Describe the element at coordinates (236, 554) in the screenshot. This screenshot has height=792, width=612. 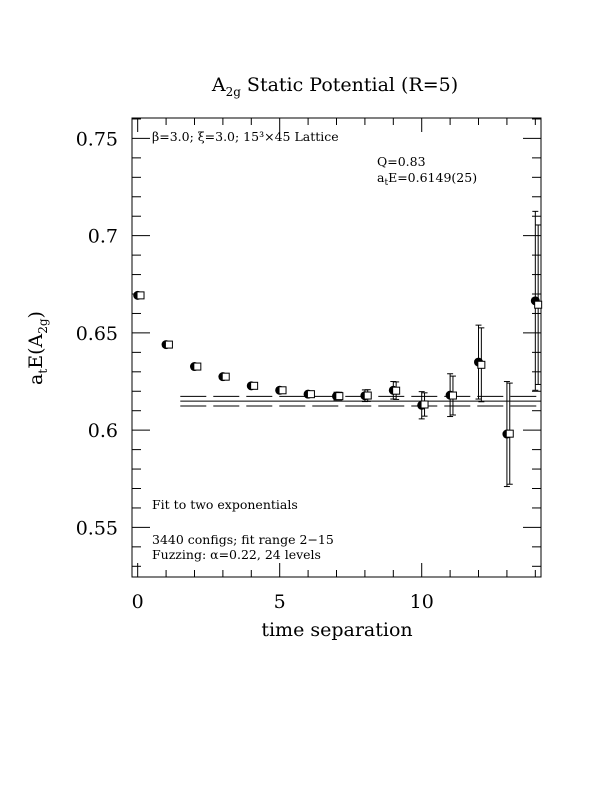
I see `fuzzing-annotation: Fuzzing: α=0.22, 24 levels` at that location.